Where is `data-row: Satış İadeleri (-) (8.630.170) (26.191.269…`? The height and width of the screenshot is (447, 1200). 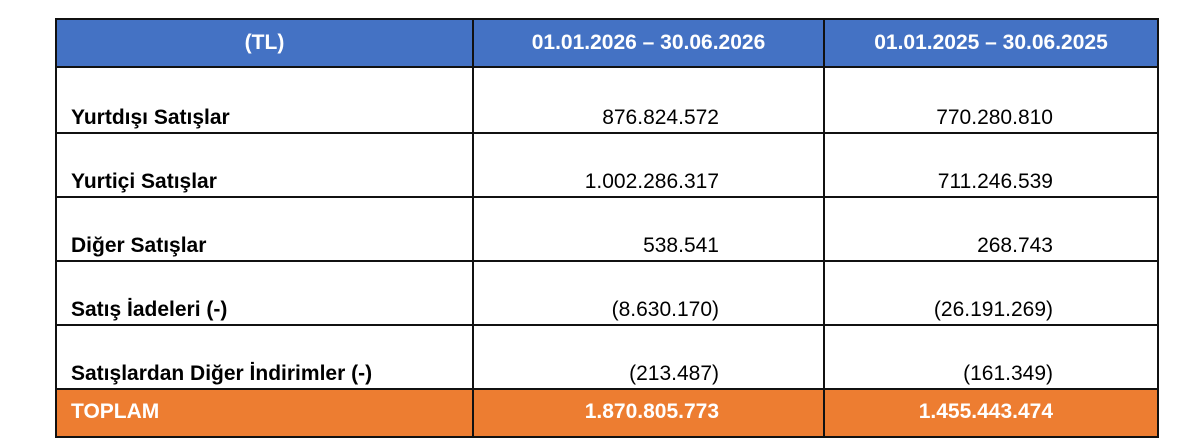
data-row: Satış İadeleri (-) (8.630.170) (26.191.269… is located at coordinates (607, 293).